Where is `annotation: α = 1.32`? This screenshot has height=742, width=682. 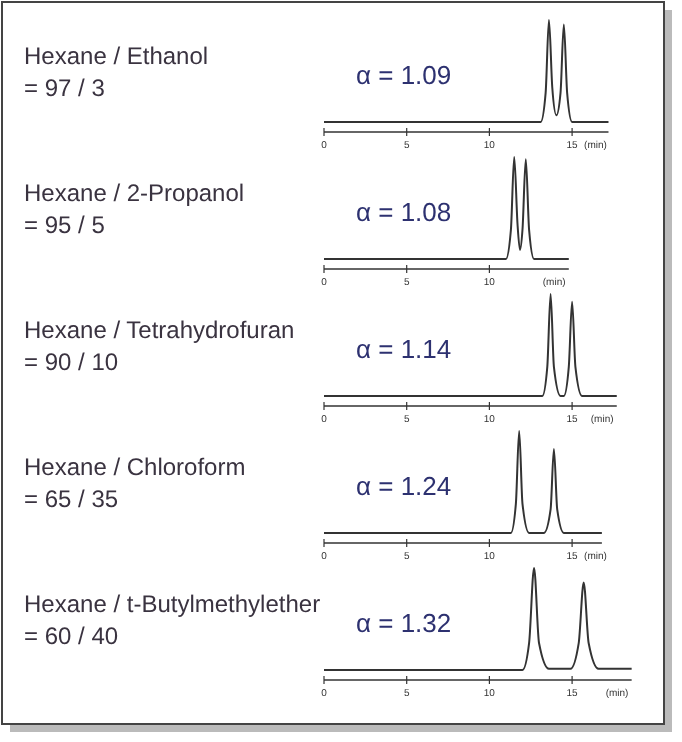 annotation: α = 1.32 is located at coordinates (404, 623).